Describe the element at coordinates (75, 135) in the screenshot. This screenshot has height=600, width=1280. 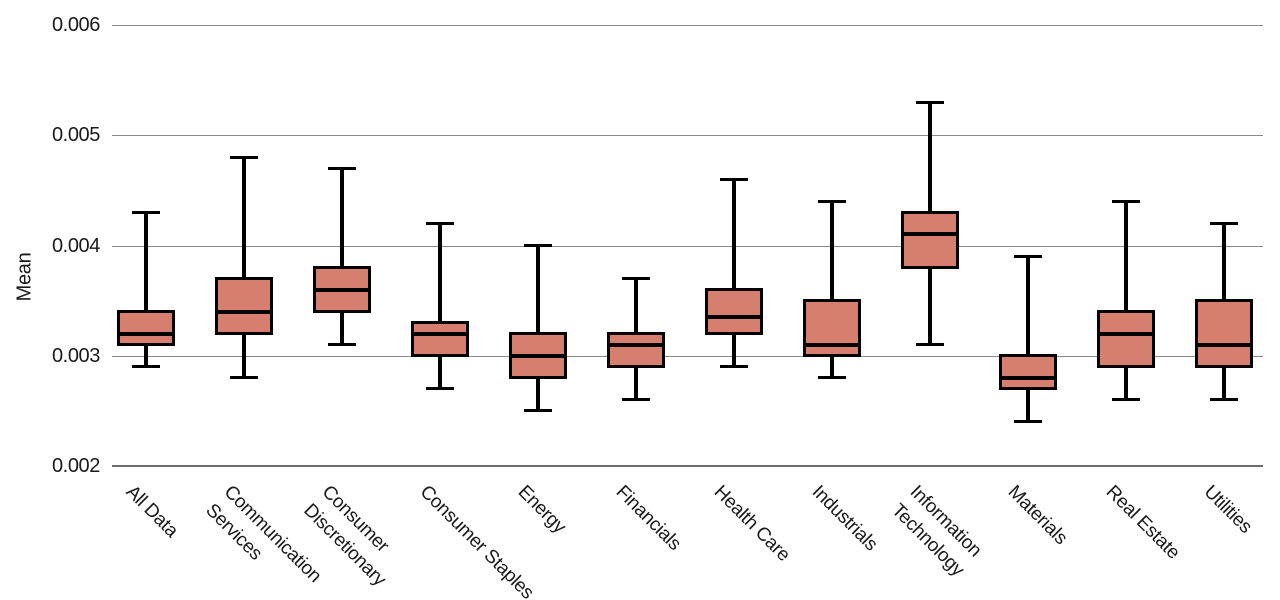
I see `y-tick-label: 0.005` at that location.